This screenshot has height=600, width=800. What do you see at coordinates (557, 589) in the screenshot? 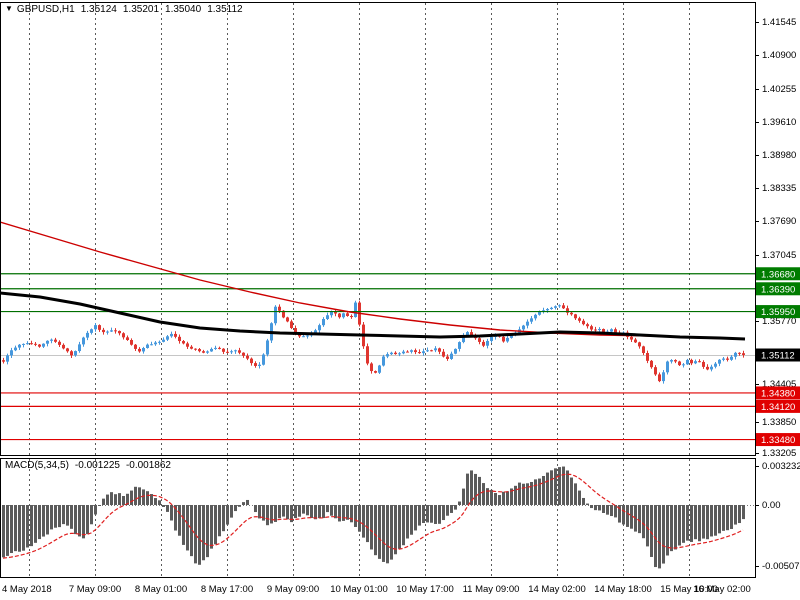
I see `time-axis-label: 14 May 02:00` at bounding box center [557, 589].